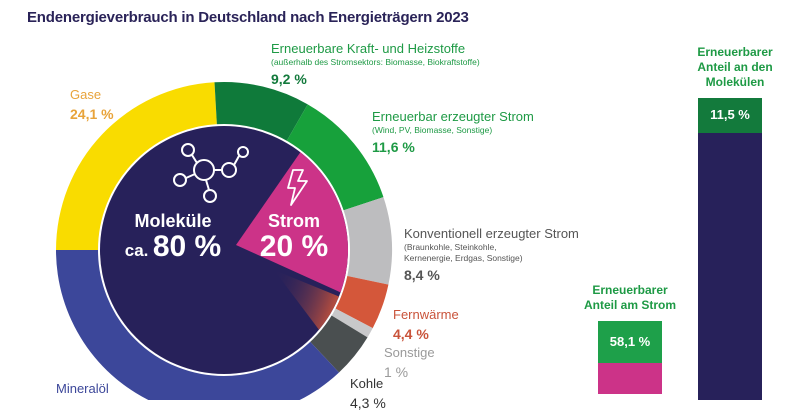  I want to click on label-gase: Gase 24,1 %, so click(92, 104).